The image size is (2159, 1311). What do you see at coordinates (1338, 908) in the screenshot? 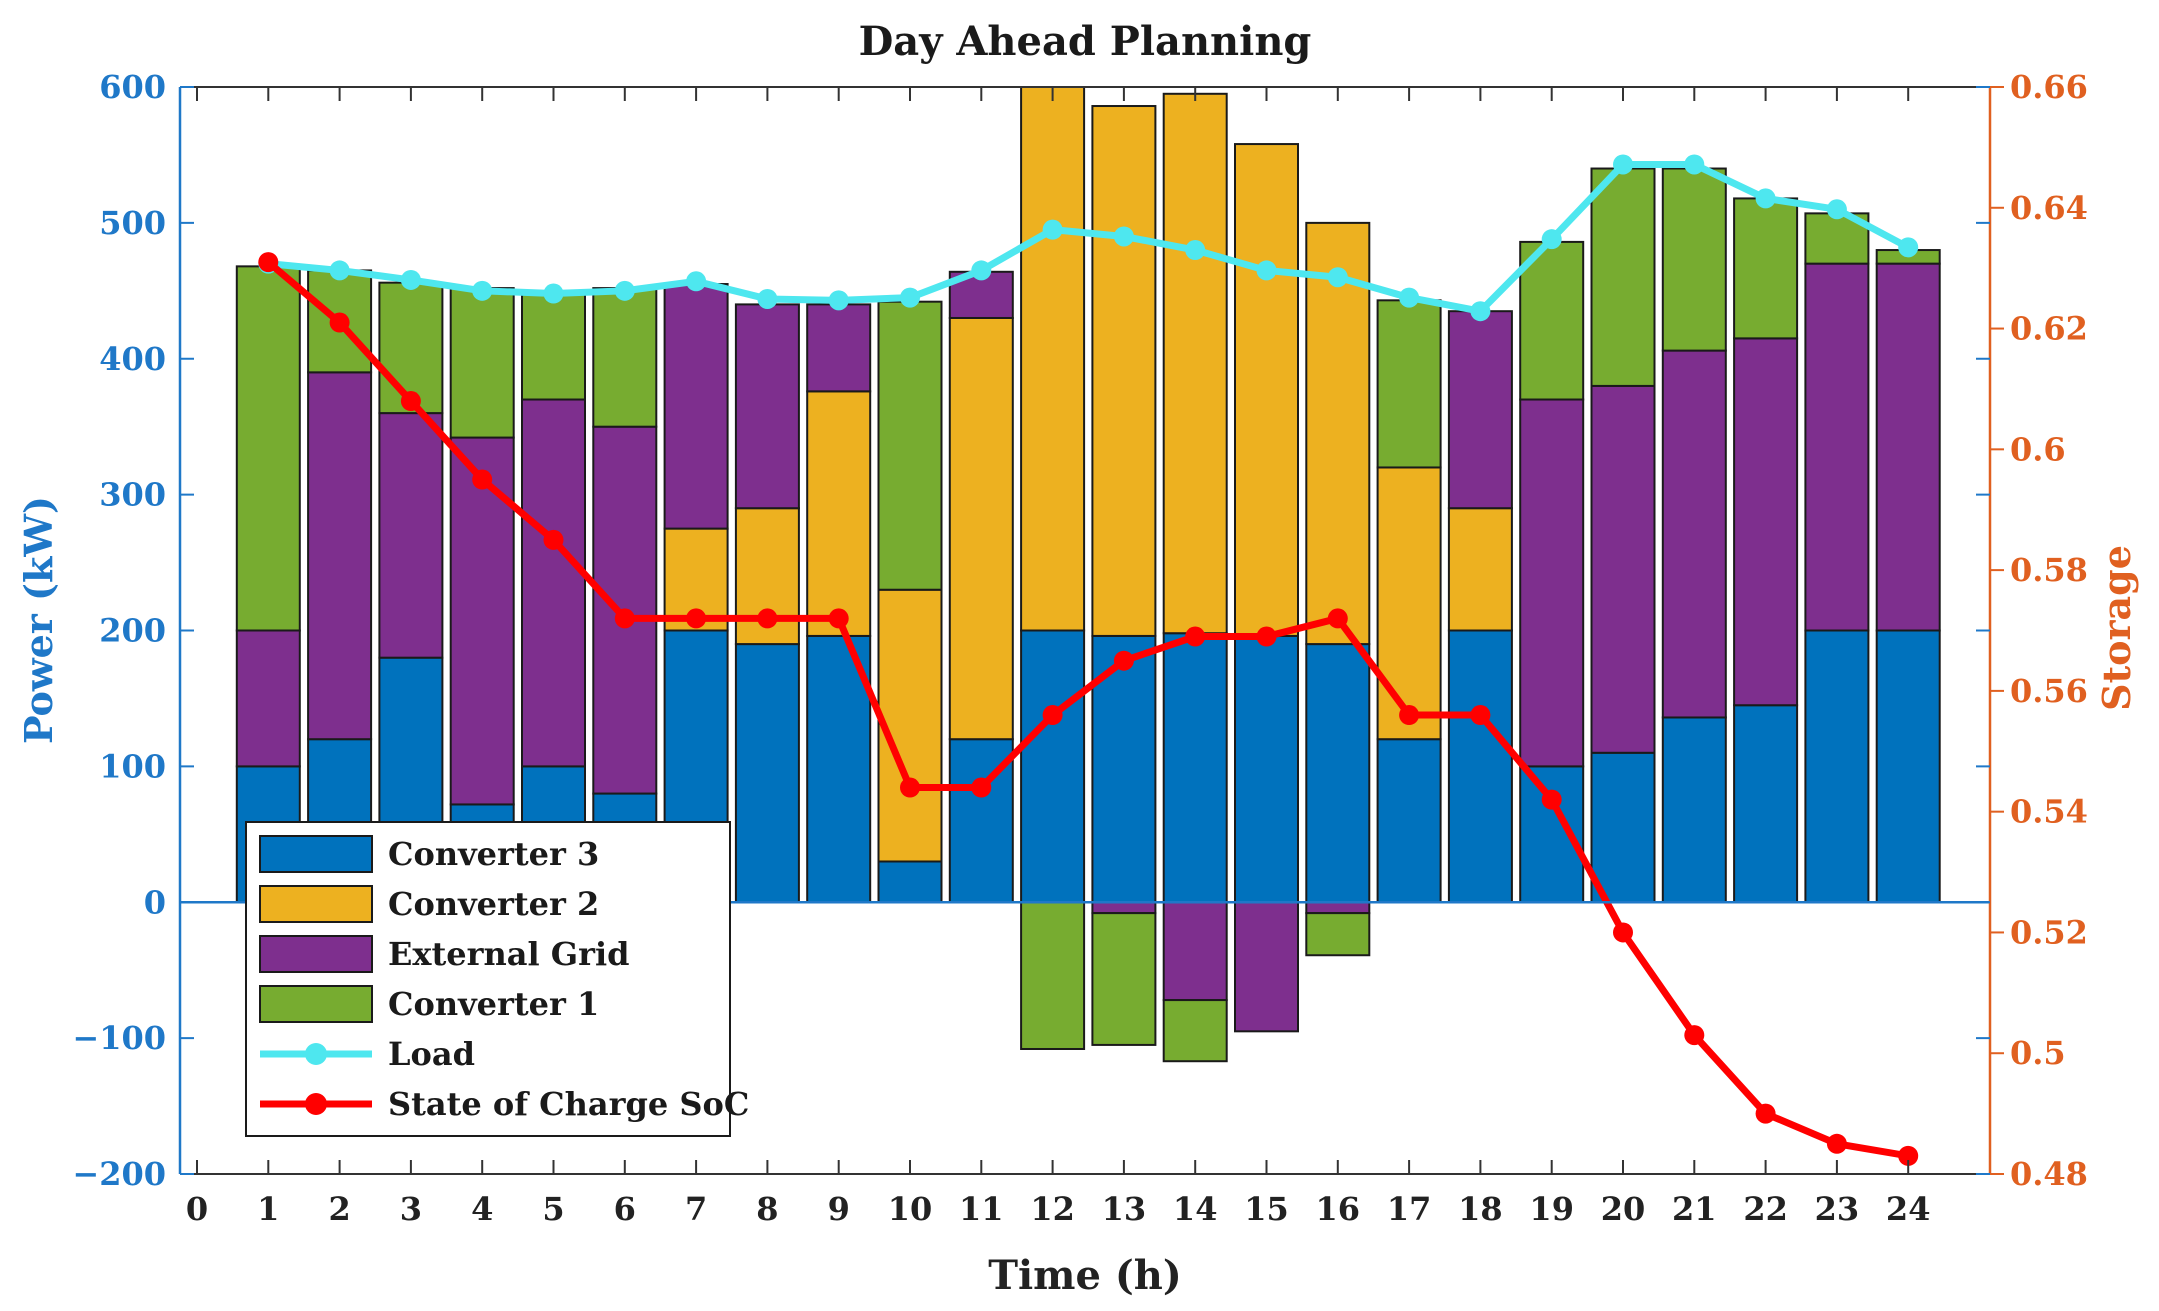
I see `bar-external-grid-h16` at bounding box center [1338, 908].